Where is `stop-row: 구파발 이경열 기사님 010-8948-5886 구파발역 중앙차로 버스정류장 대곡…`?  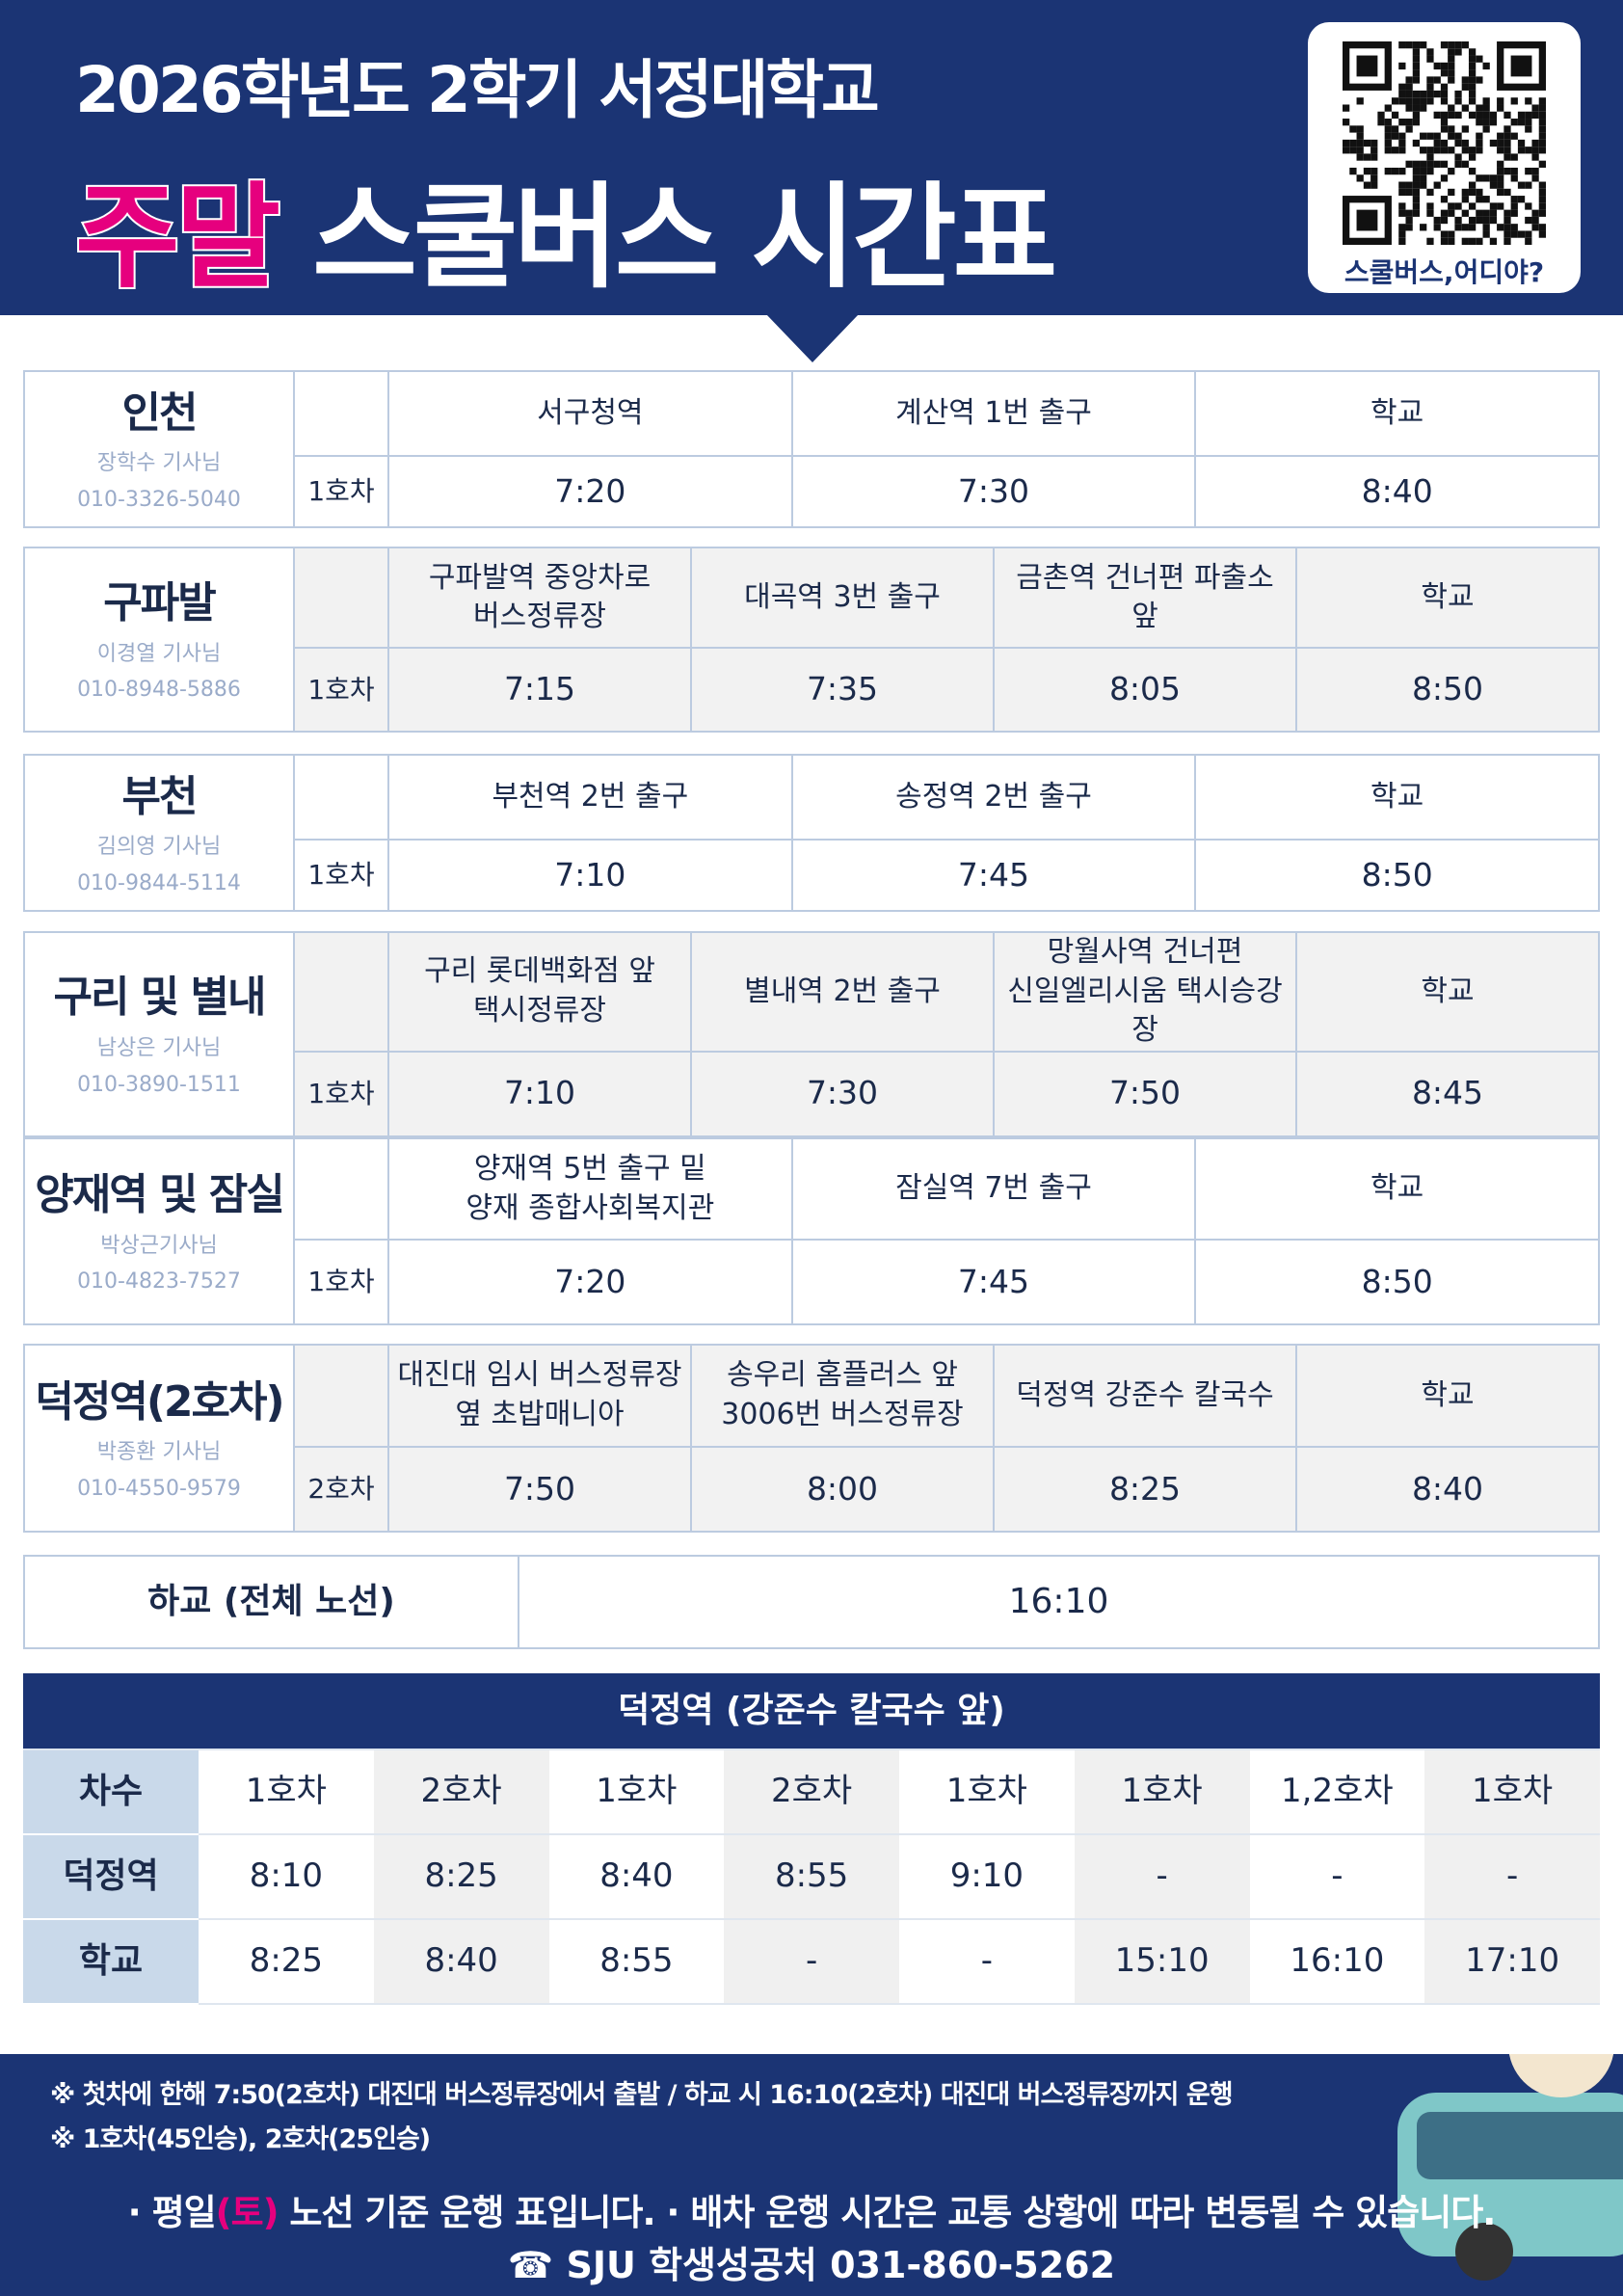
stop-row: 구파발 이경열 기사님 010-8948-5886 구파발역 중앙차로 버스정류장 대곡… is located at coordinates (811, 639).